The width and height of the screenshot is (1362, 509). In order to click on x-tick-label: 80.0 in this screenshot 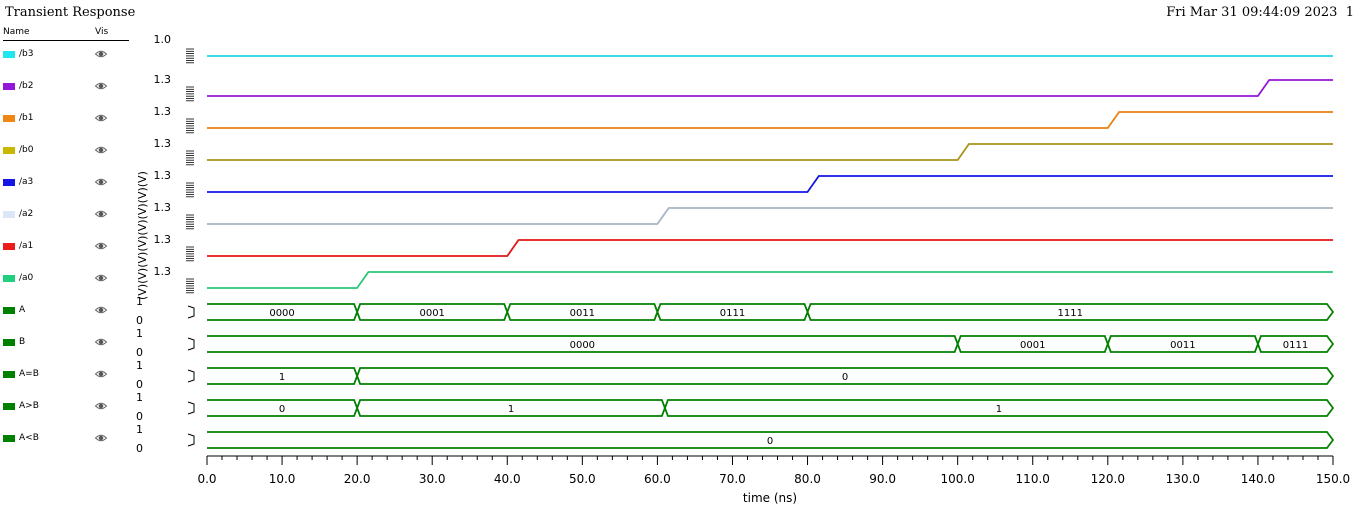, I will do `click(807, 479)`.